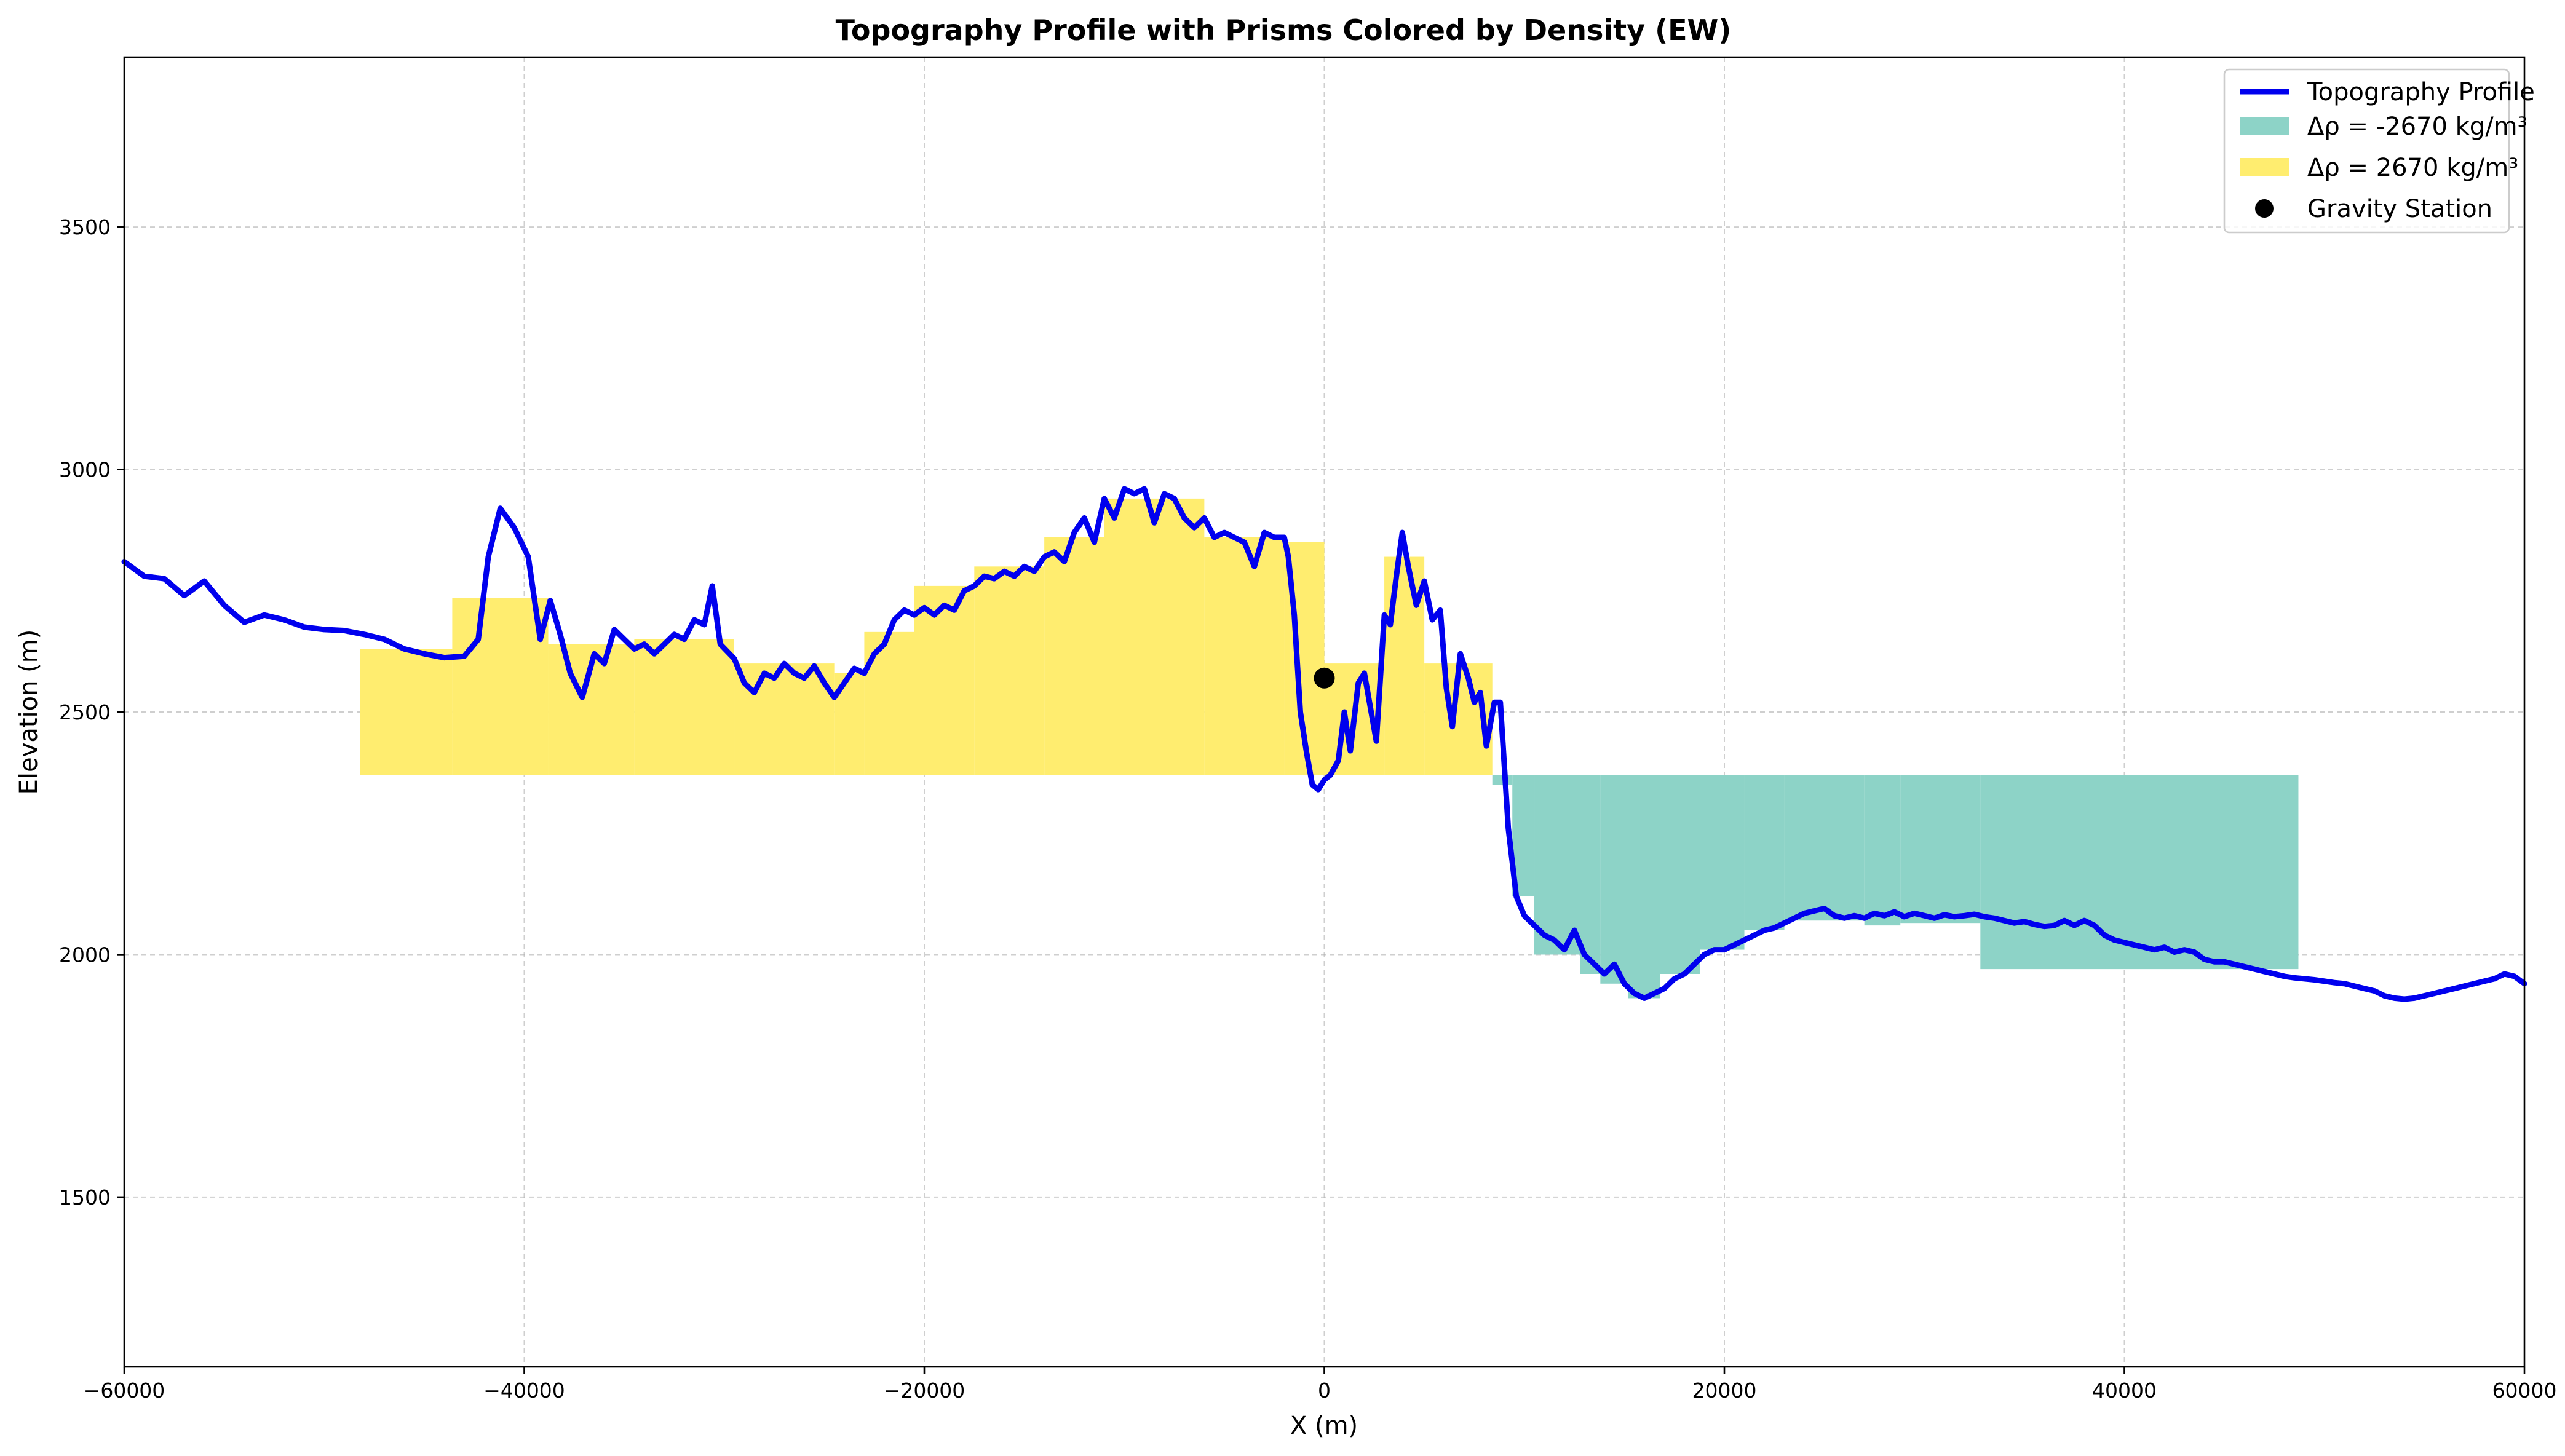 The height and width of the screenshot is (1456, 2565). What do you see at coordinates (2421, 92) in the screenshot?
I see `legend-label-topography: Topography Profile` at bounding box center [2421, 92].